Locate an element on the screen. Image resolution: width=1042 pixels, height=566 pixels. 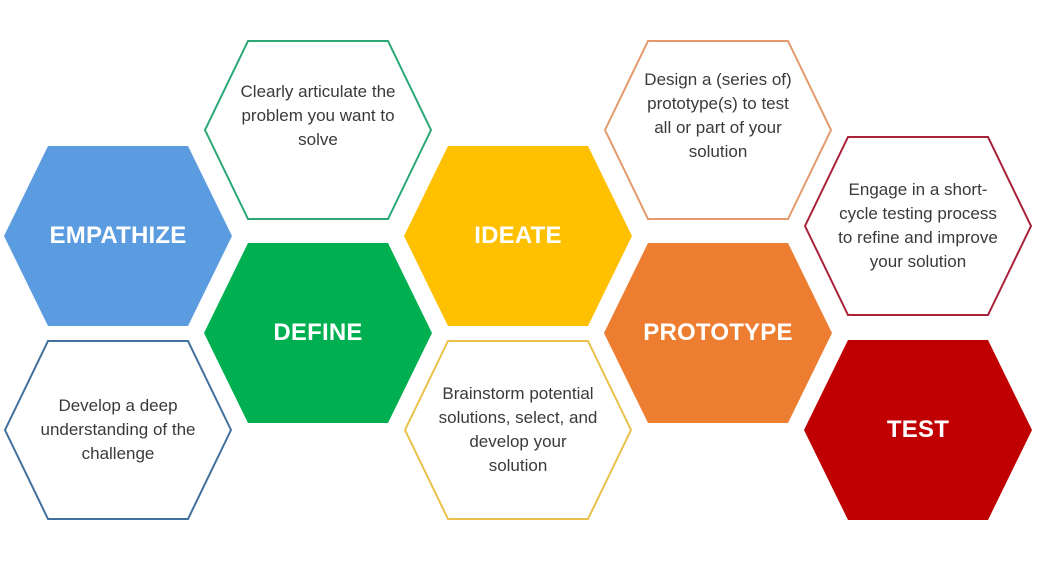
define-description-shape is located at coordinates (318, 130).